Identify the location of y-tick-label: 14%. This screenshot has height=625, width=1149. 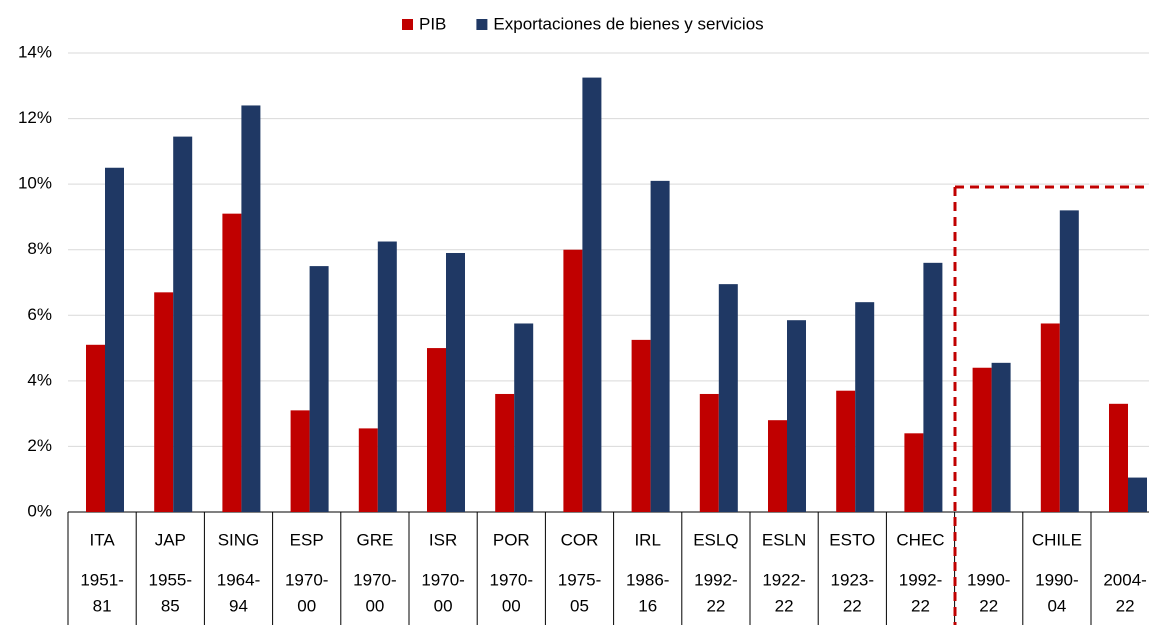
(35, 51).